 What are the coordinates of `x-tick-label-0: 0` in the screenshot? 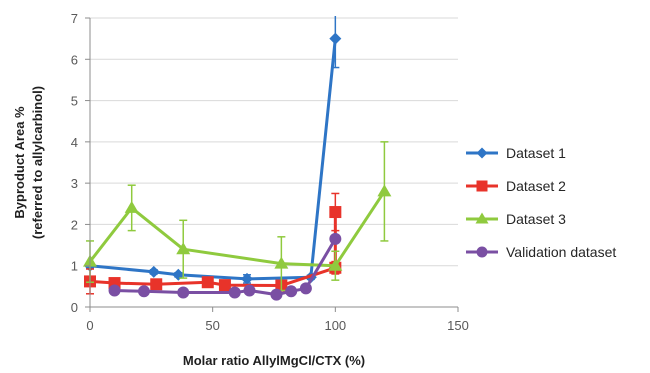 It's located at (89, 325).